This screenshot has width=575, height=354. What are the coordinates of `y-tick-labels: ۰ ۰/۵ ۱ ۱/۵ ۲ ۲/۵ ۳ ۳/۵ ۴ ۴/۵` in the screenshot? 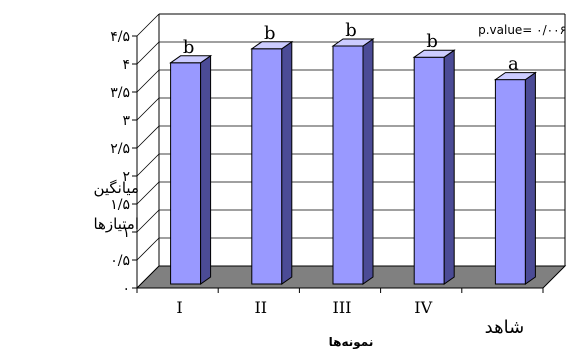 It's located at (120, 163).